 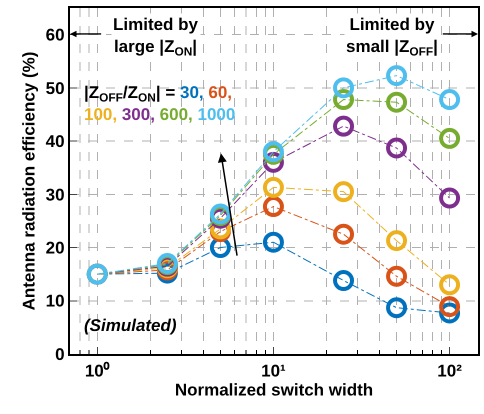 What do you see at coordinates (392, 37) in the screenshot?
I see `annotation: Limited by small |Z$_{OFF}$|` at bounding box center [392, 37].